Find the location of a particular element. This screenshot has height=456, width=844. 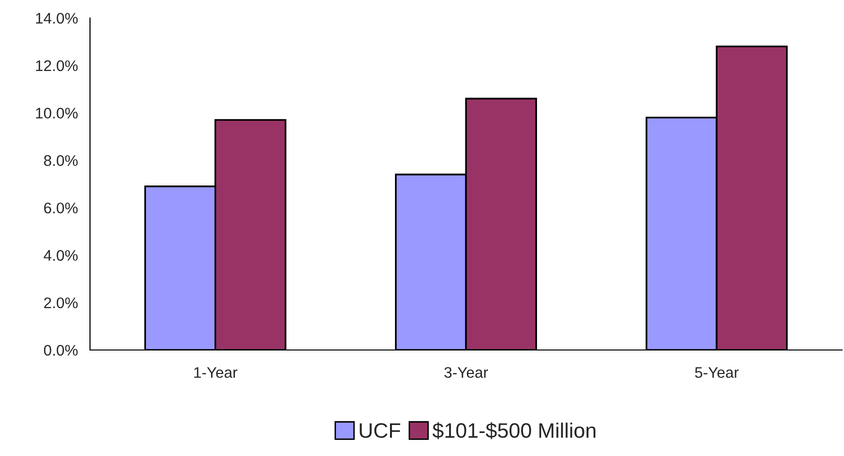

x-tick-label: 1-Year is located at coordinates (216, 372).